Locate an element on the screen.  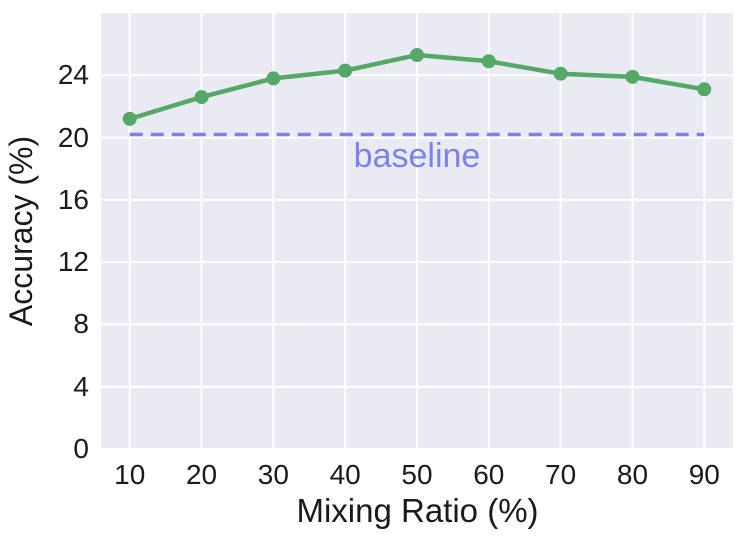
x-tick-label: 30 is located at coordinates (273, 474).